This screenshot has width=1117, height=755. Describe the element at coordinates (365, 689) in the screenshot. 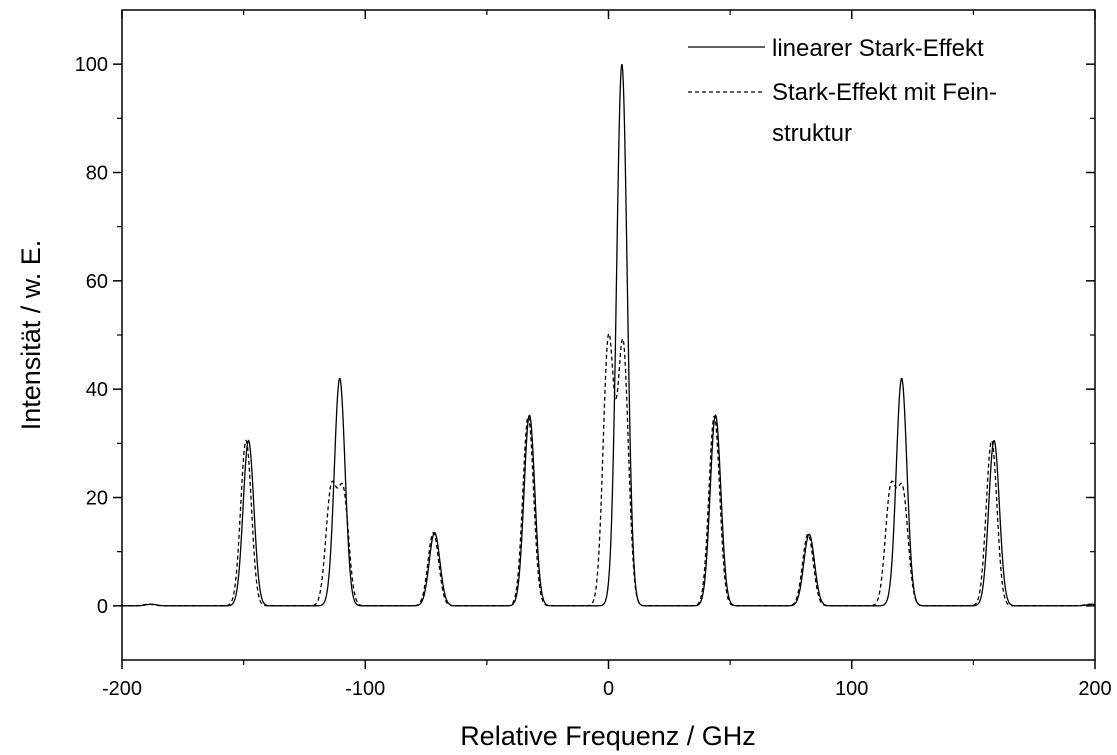

I see `x-tick-label: -100` at that location.